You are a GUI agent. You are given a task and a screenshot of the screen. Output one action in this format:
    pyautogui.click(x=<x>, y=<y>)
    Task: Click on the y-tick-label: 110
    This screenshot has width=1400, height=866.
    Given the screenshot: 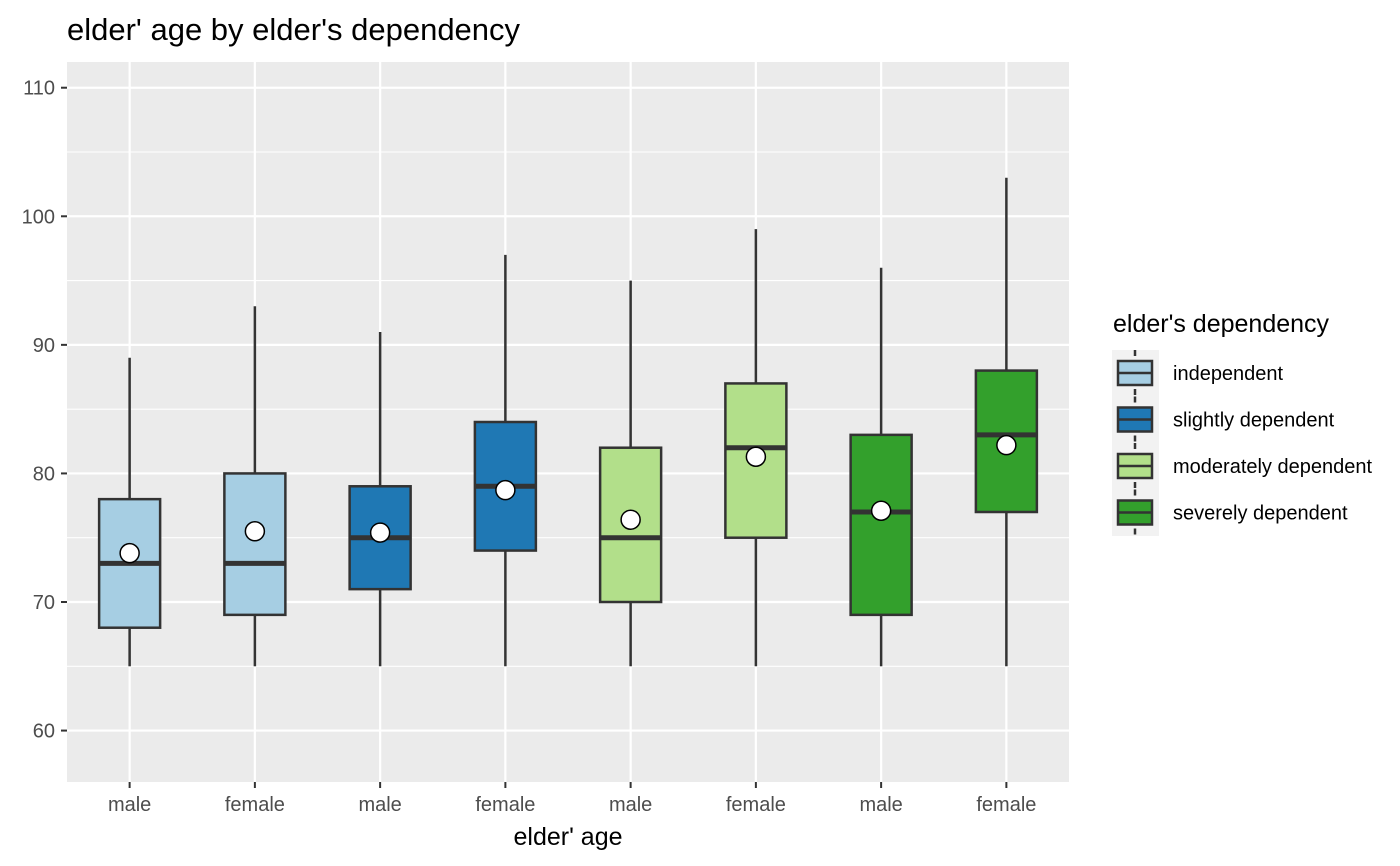 What is the action you would take?
    pyautogui.click(x=39, y=89)
    